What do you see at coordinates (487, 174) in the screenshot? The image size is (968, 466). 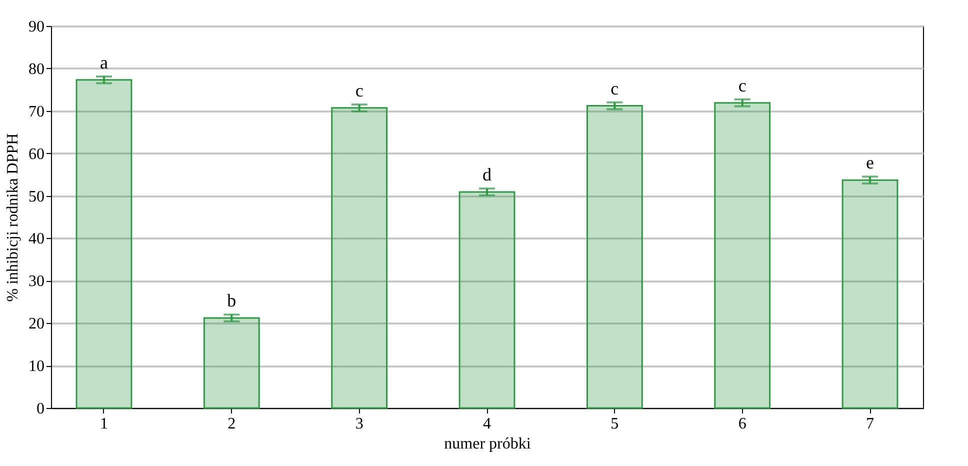 I see `annotation: d` at bounding box center [487, 174].